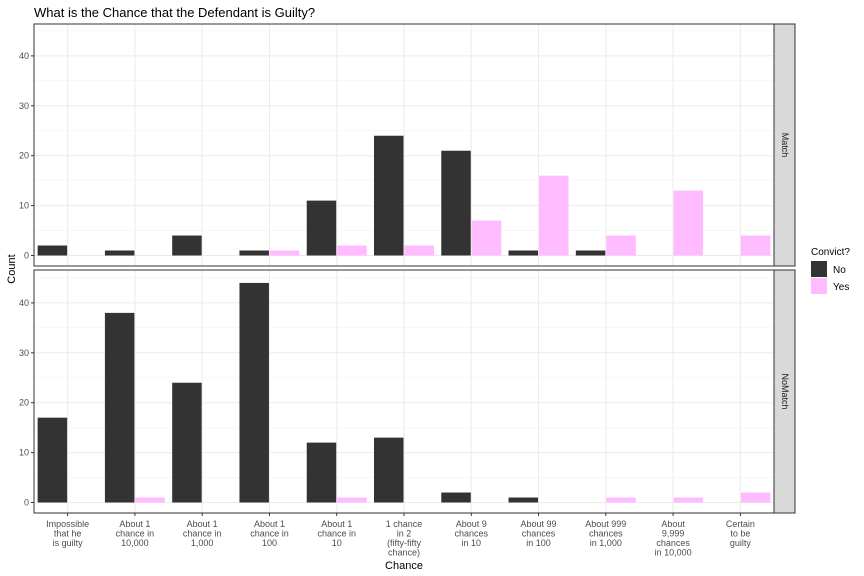  I want to click on legend-swatch-no, so click(819, 269).